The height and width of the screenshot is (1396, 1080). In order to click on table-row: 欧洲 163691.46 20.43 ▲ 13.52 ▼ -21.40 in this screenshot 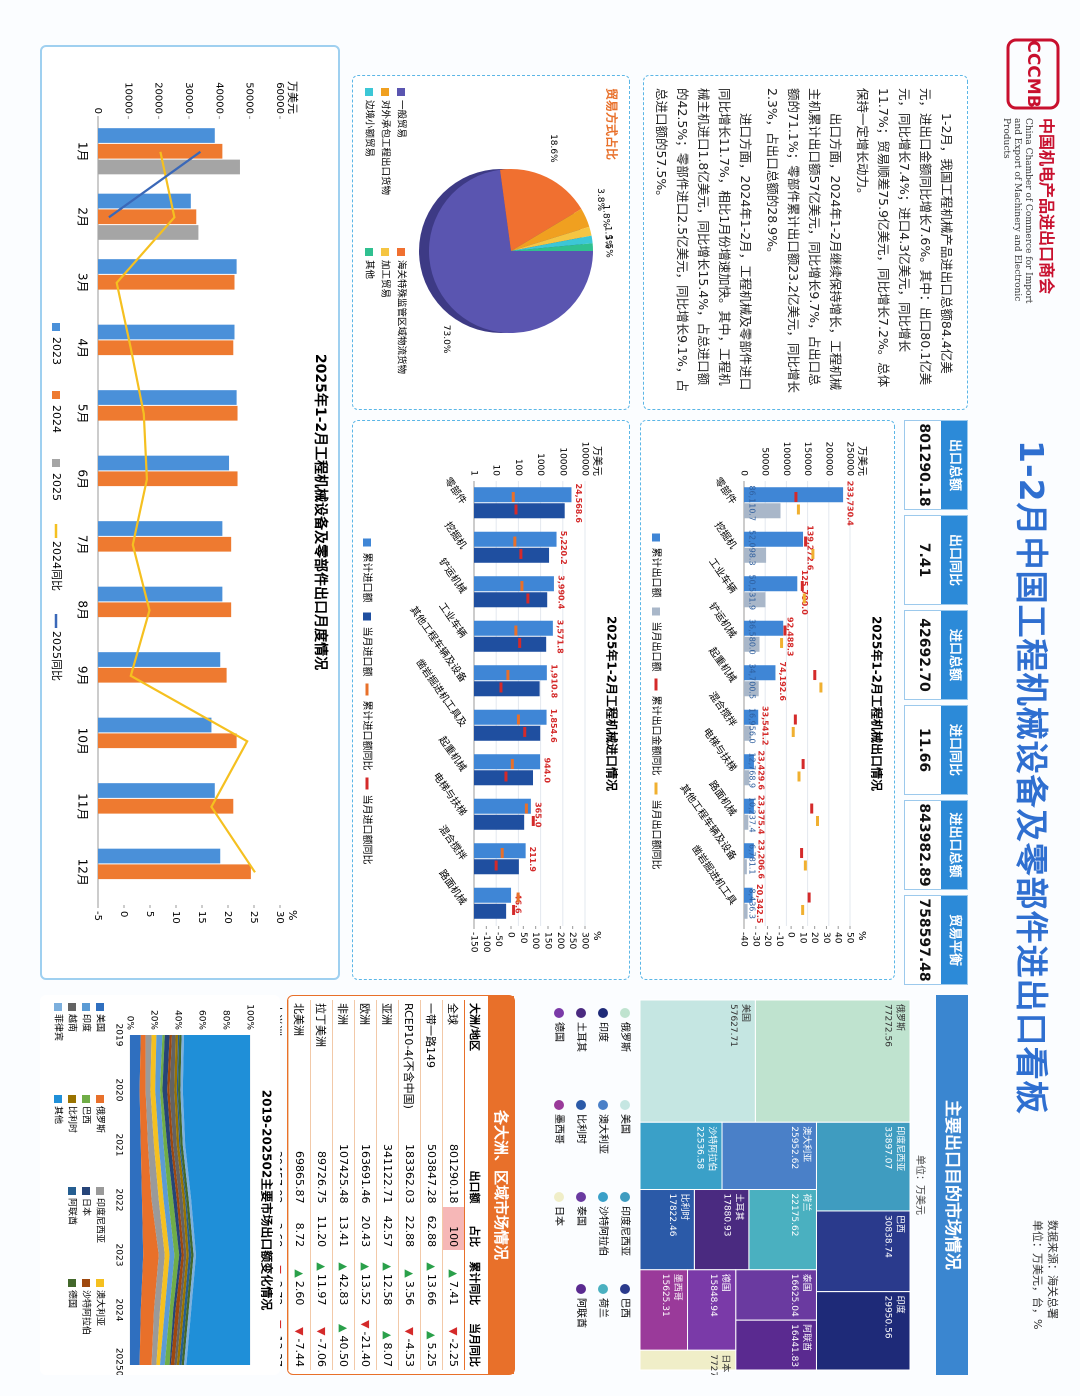, I will do `click(365, 1185)`.